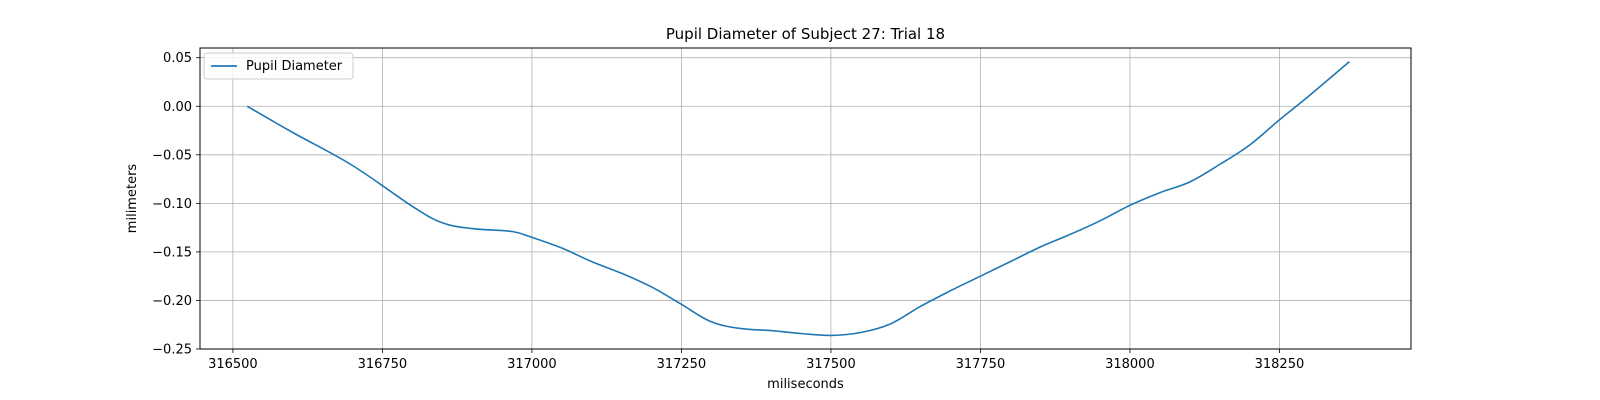  Describe the element at coordinates (172, 350) in the screenshot. I see `y-tick-label: −0.25` at that location.